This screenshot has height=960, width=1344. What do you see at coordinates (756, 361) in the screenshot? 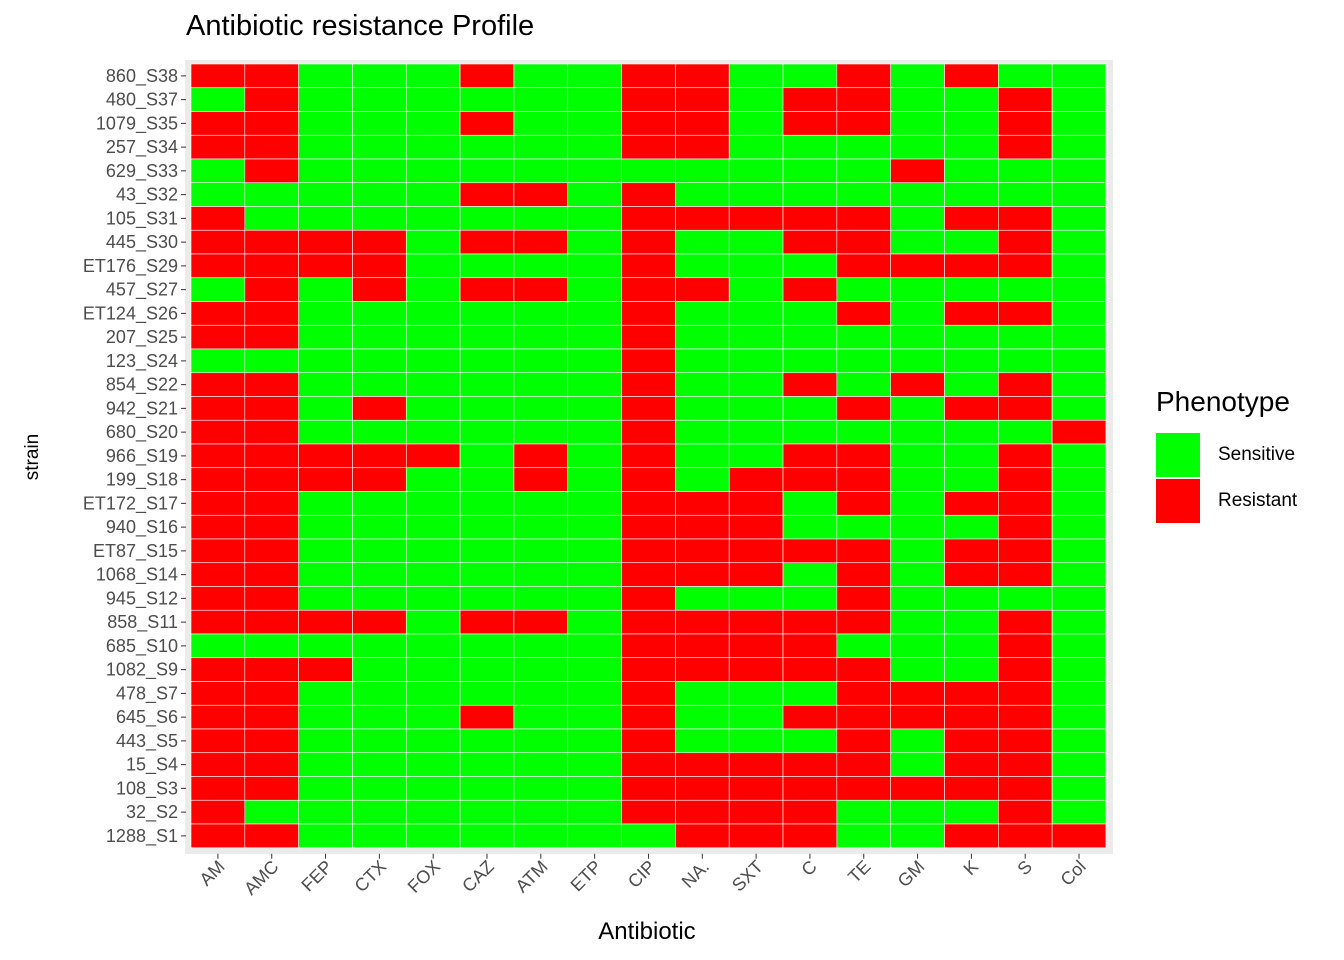
I see `heatmap-cell-123_S24-SXT` at bounding box center [756, 361].